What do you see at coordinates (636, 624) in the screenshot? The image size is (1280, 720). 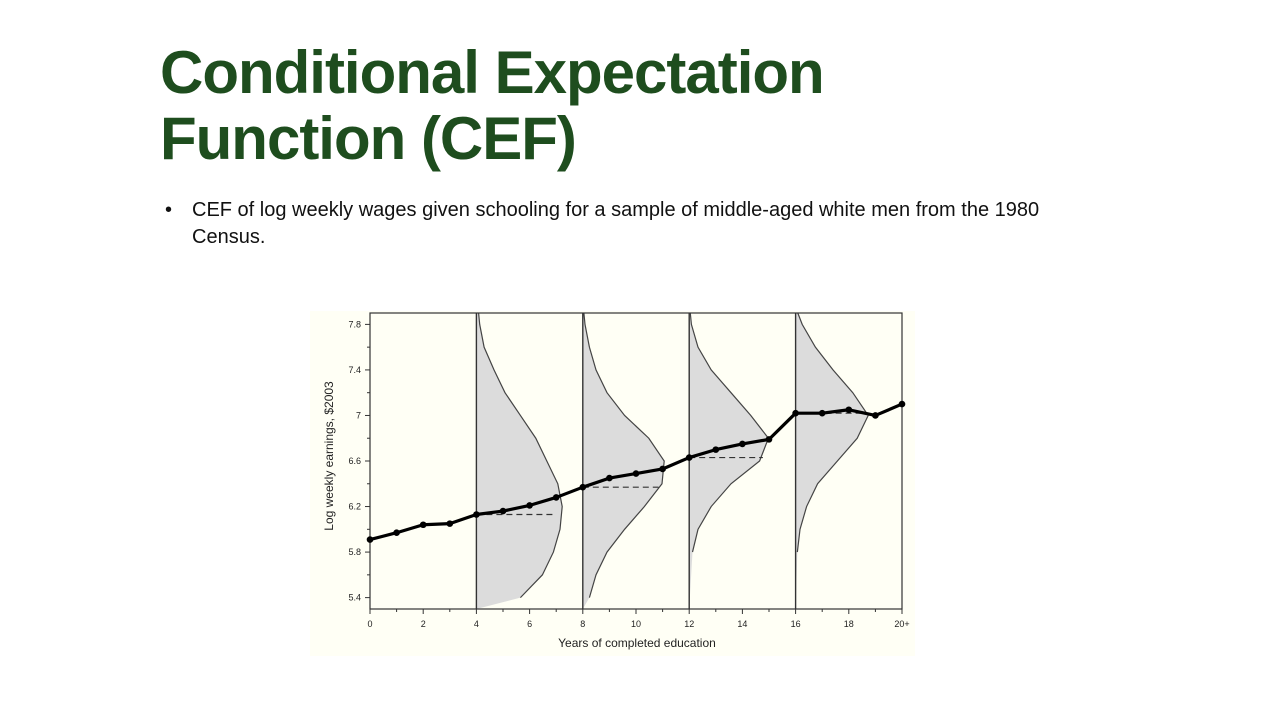 I see `x-tick-label: 10` at bounding box center [636, 624].